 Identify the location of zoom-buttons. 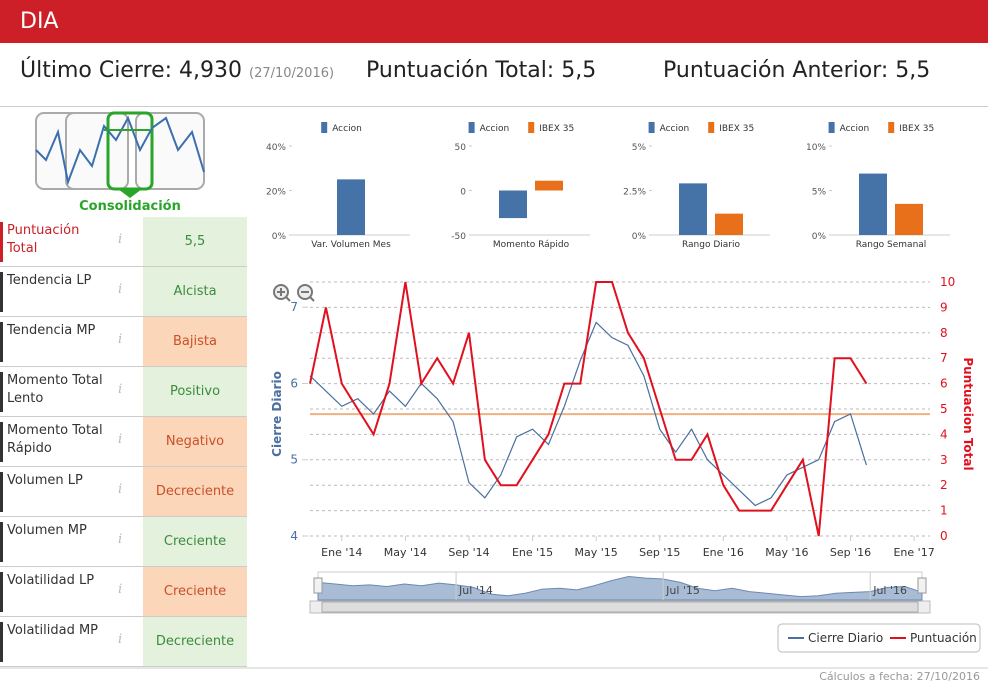
(294, 293).